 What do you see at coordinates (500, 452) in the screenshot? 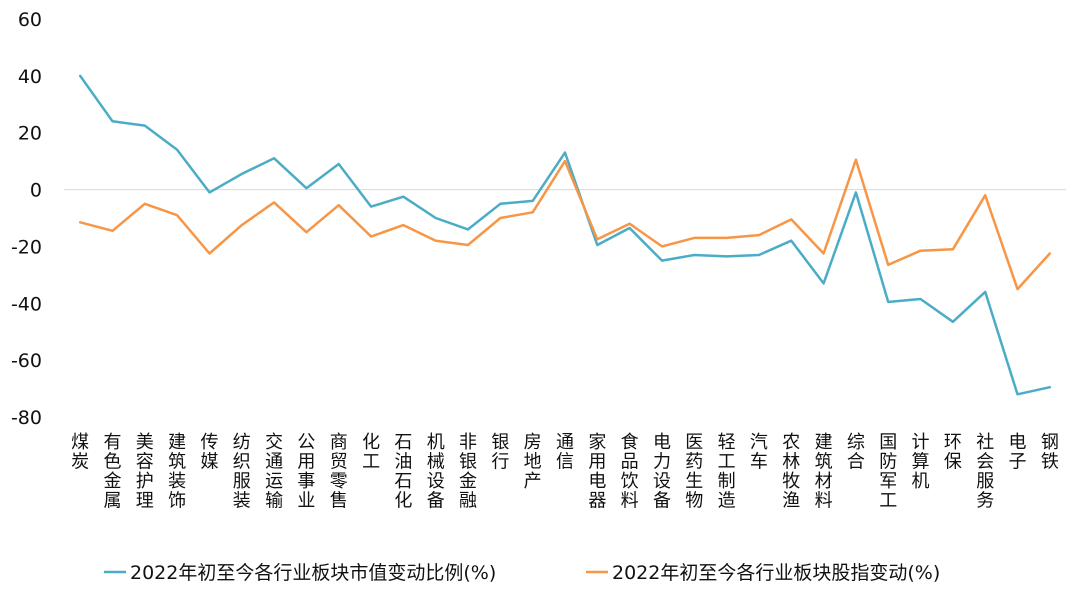
I see `x-tick-label: 银行` at bounding box center [500, 452].